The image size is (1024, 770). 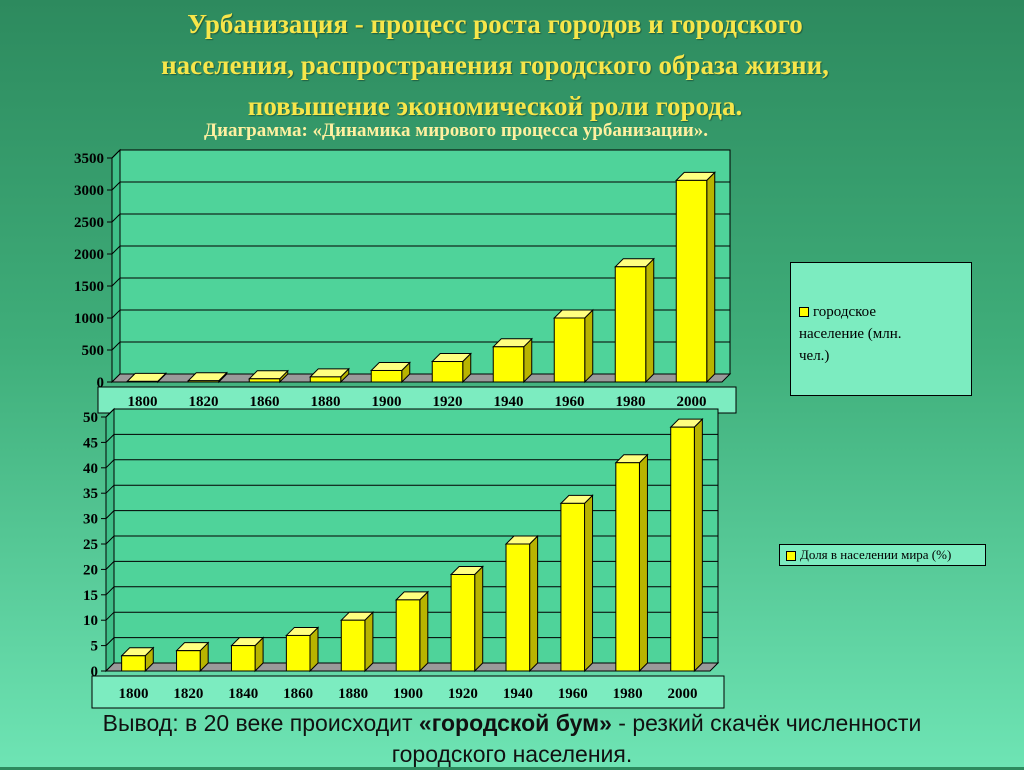 I want to click on x-tick-label: 1840, so click(x=243, y=694).